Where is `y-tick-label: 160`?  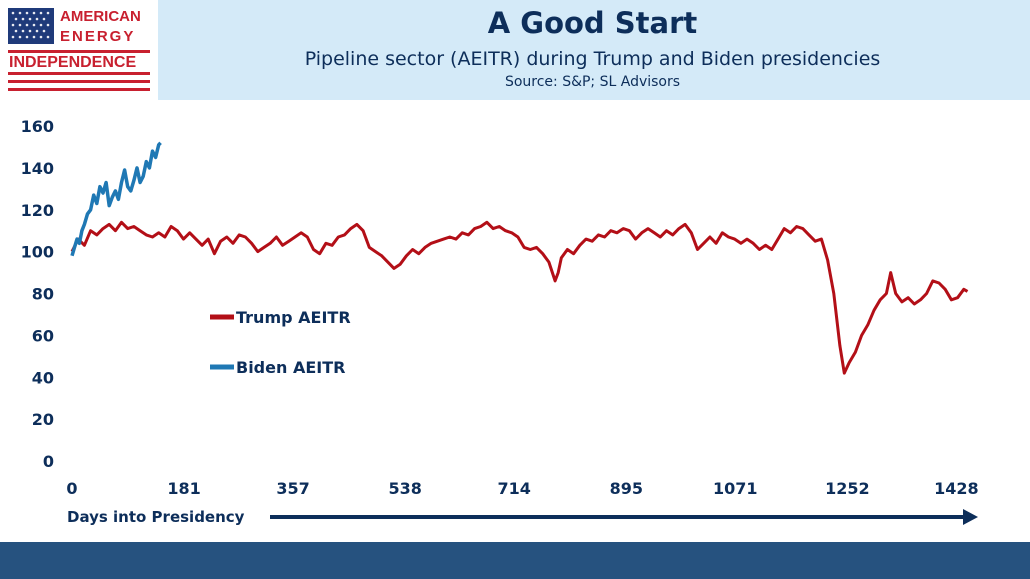 y-tick-label: 160 is located at coordinates (37, 126).